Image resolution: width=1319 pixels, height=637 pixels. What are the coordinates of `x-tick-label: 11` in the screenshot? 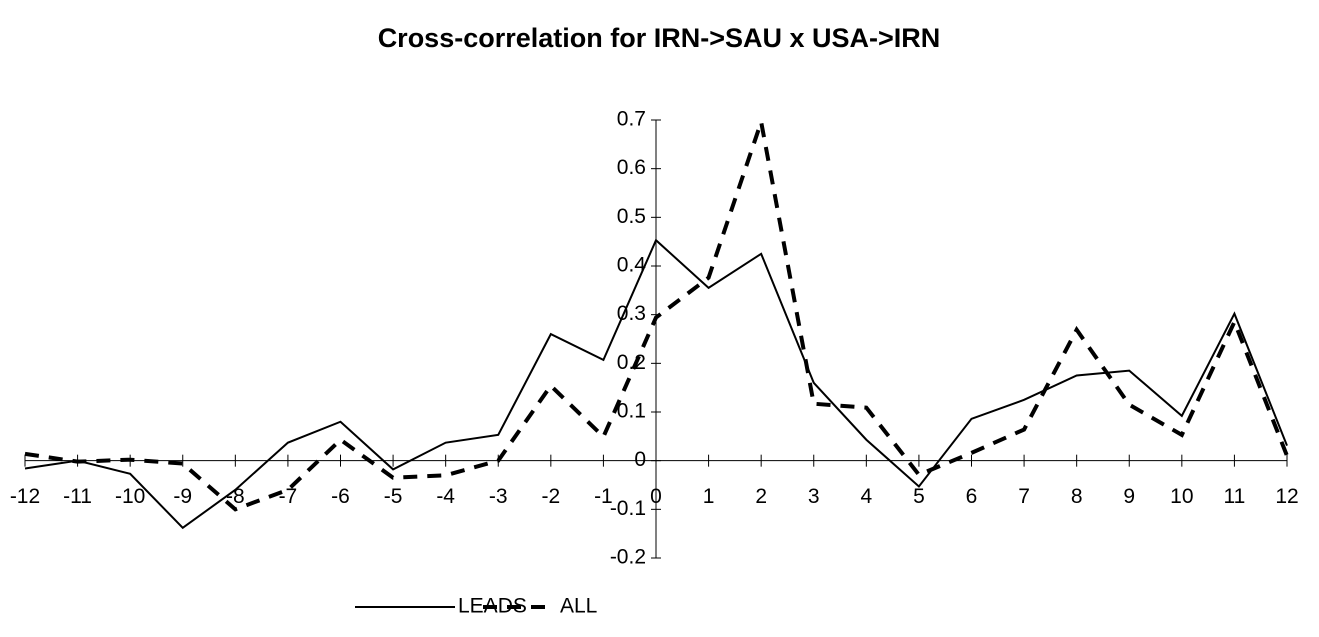 It's located at (1235, 496).